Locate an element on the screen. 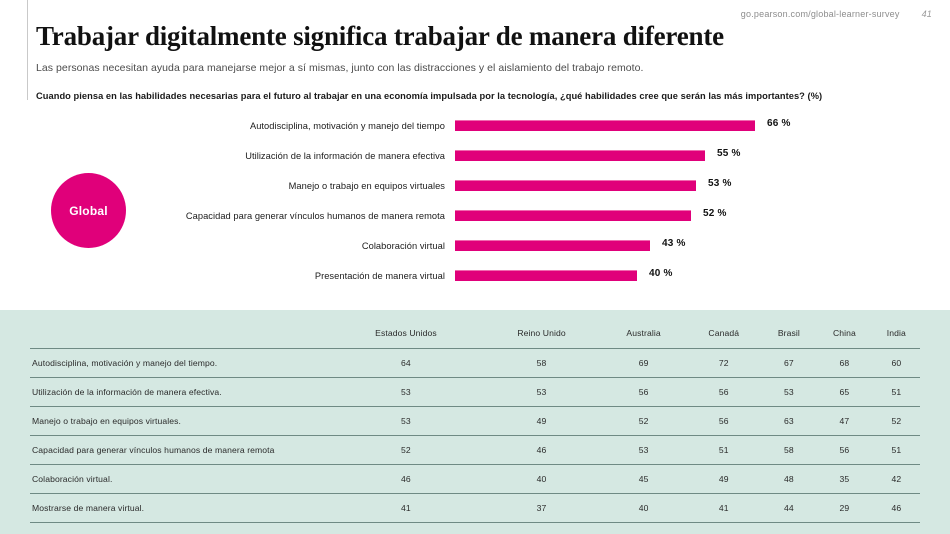 This screenshot has width=950, height=534. table-cell: 45 is located at coordinates (643, 479).